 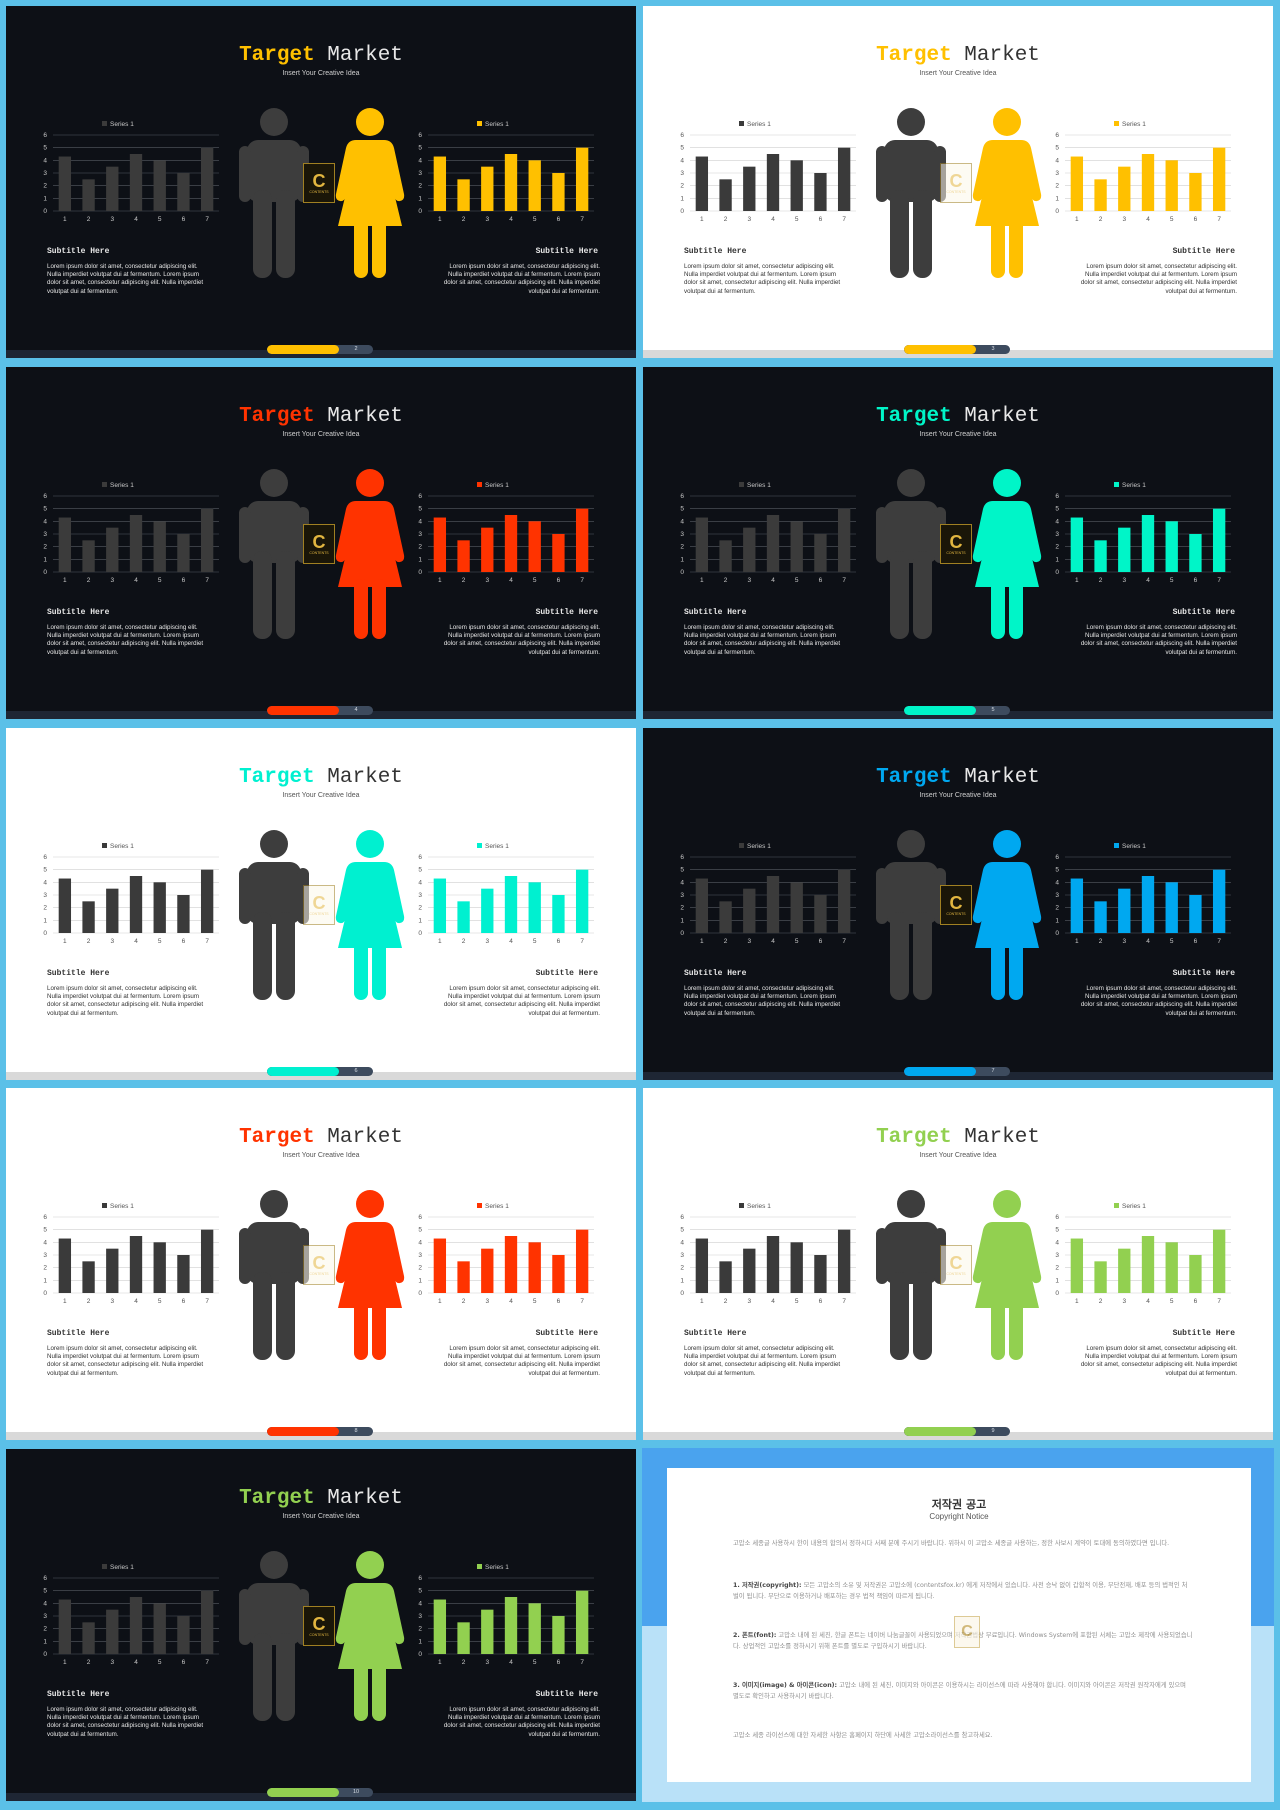 I want to click on page-indicator: 2, so click(x=320, y=349).